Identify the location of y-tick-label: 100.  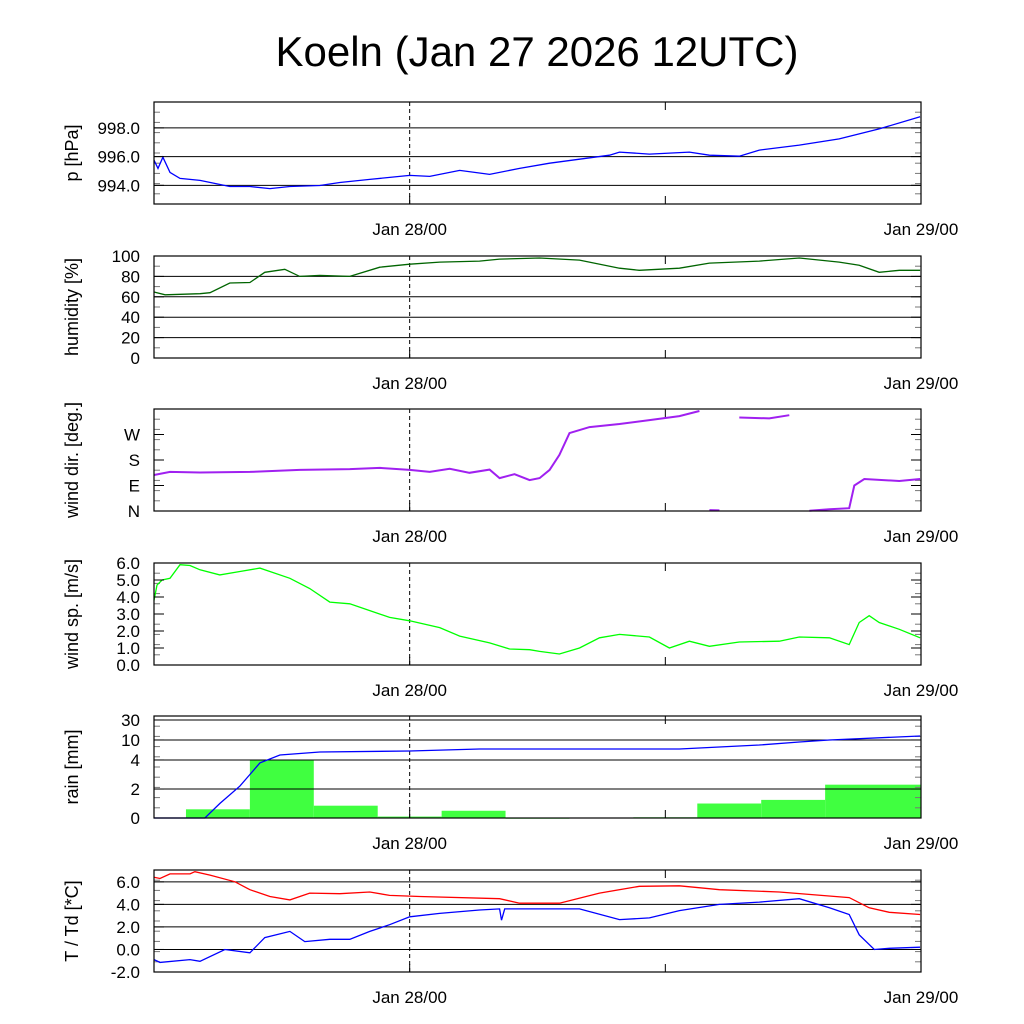
(126, 256).